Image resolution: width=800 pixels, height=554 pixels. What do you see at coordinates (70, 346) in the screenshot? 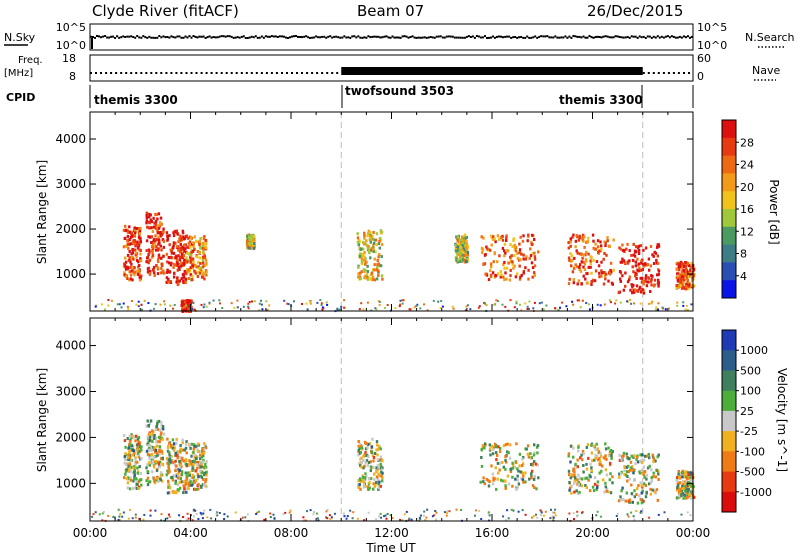
I see `y-tick-label: 4000` at bounding box center [70, 346].